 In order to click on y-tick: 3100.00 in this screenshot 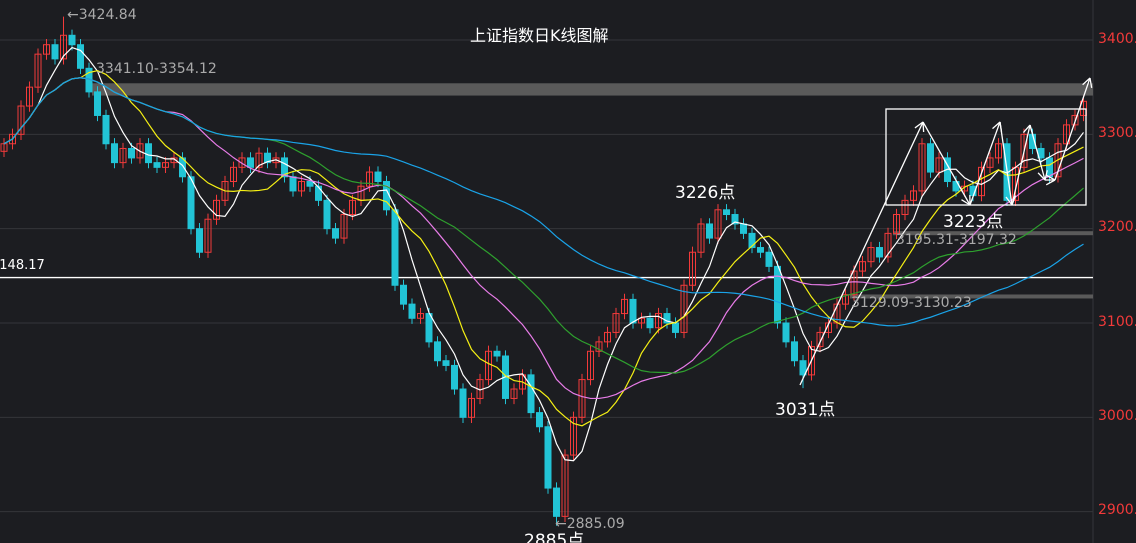, I will do `click(1117, 322)`.